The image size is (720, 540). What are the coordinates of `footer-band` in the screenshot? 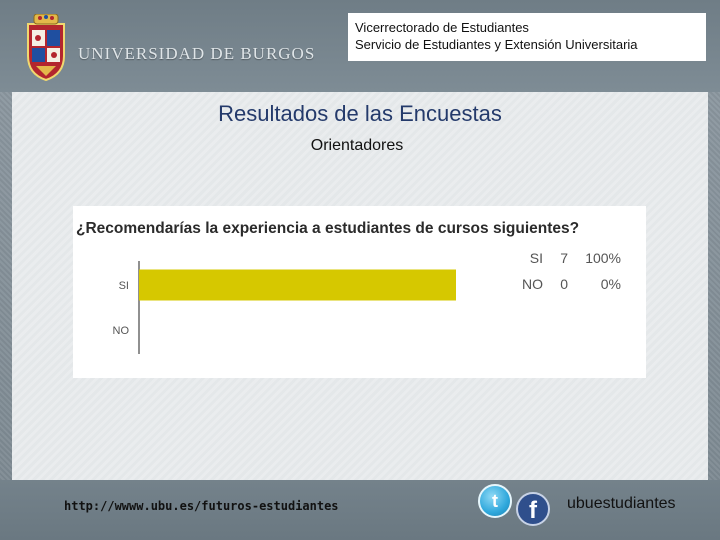 It's located at (360, 510).